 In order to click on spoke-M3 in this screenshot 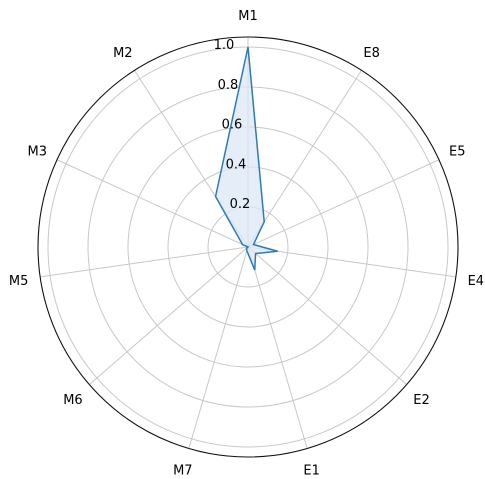, I will do `click(152, 203)`.